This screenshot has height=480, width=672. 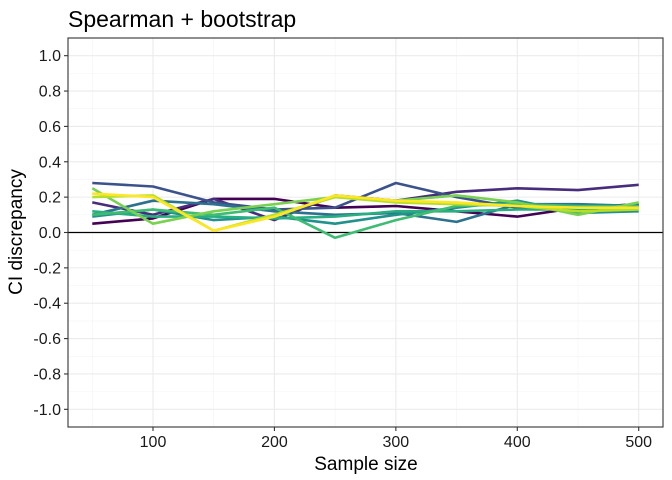 I want to click on y-tick-label: 0.2, so click(x=50, y=198).